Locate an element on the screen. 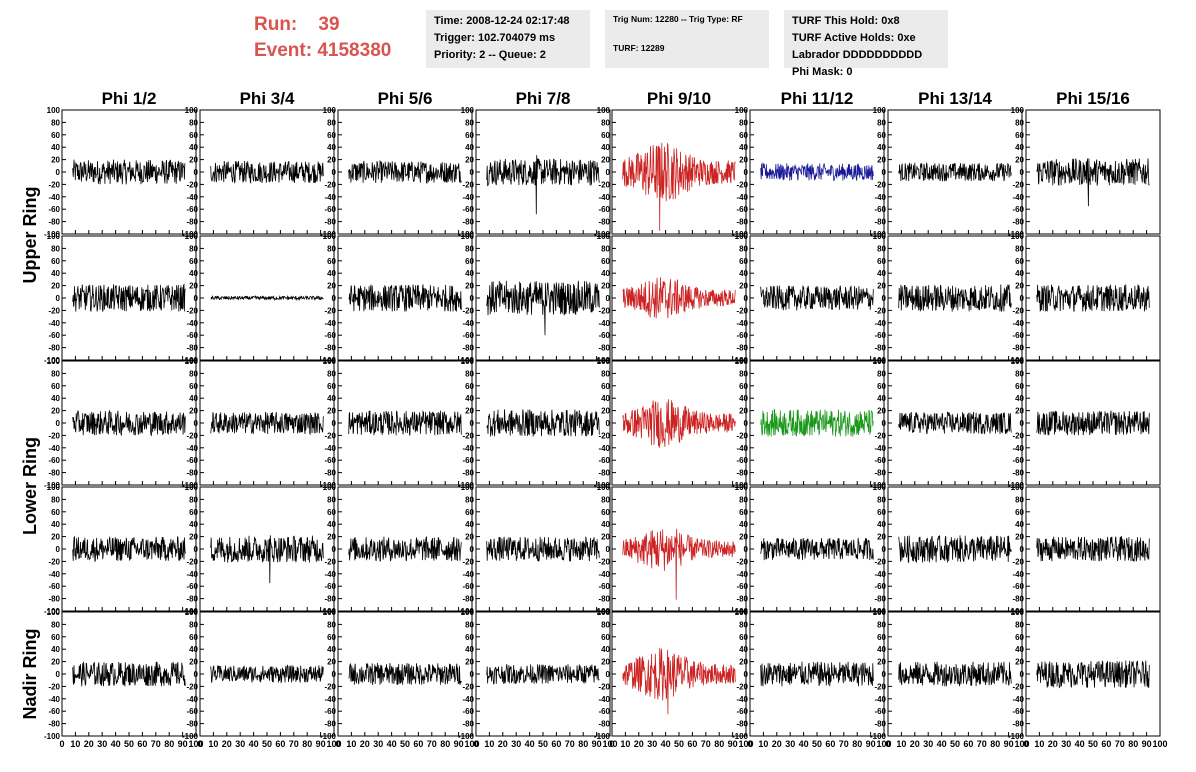 Image resolution: width=1196 pixels, height=772 pixels. x-tick-label: 30 is located at coordinates (1066, 744).